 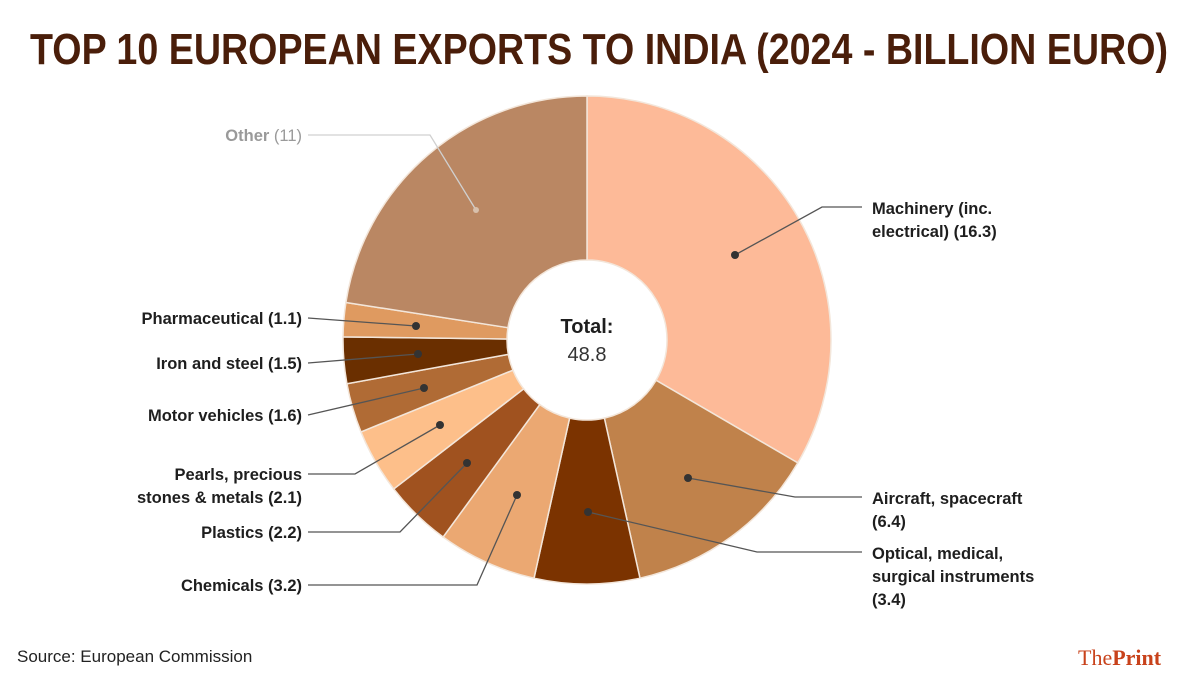 What do you see at coordinates (229, 364) in the screenshot?
I see `slice-label: Iron and steel (1.5)` at bounding box center [229, 364].